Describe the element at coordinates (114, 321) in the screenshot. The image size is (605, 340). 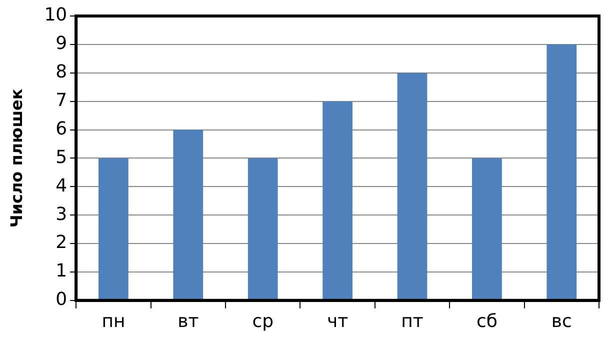
I see `x-tick-label: пн` at that location.